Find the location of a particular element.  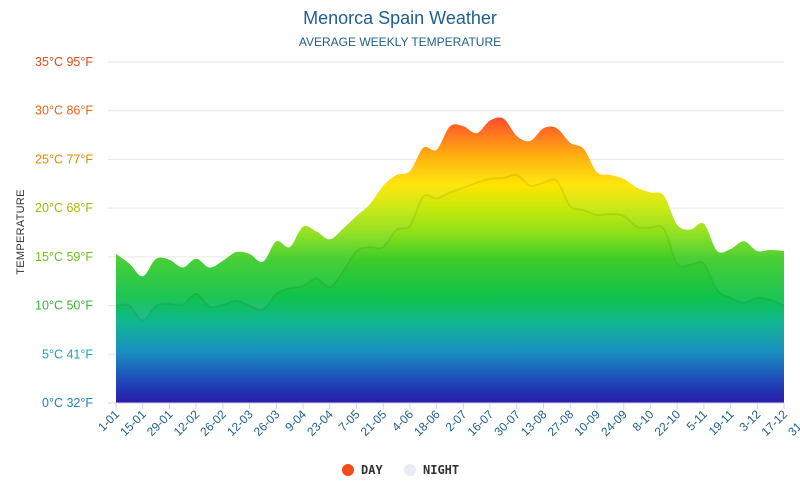

legend-item-night: NIGHT is located at coordinates (431, 470).